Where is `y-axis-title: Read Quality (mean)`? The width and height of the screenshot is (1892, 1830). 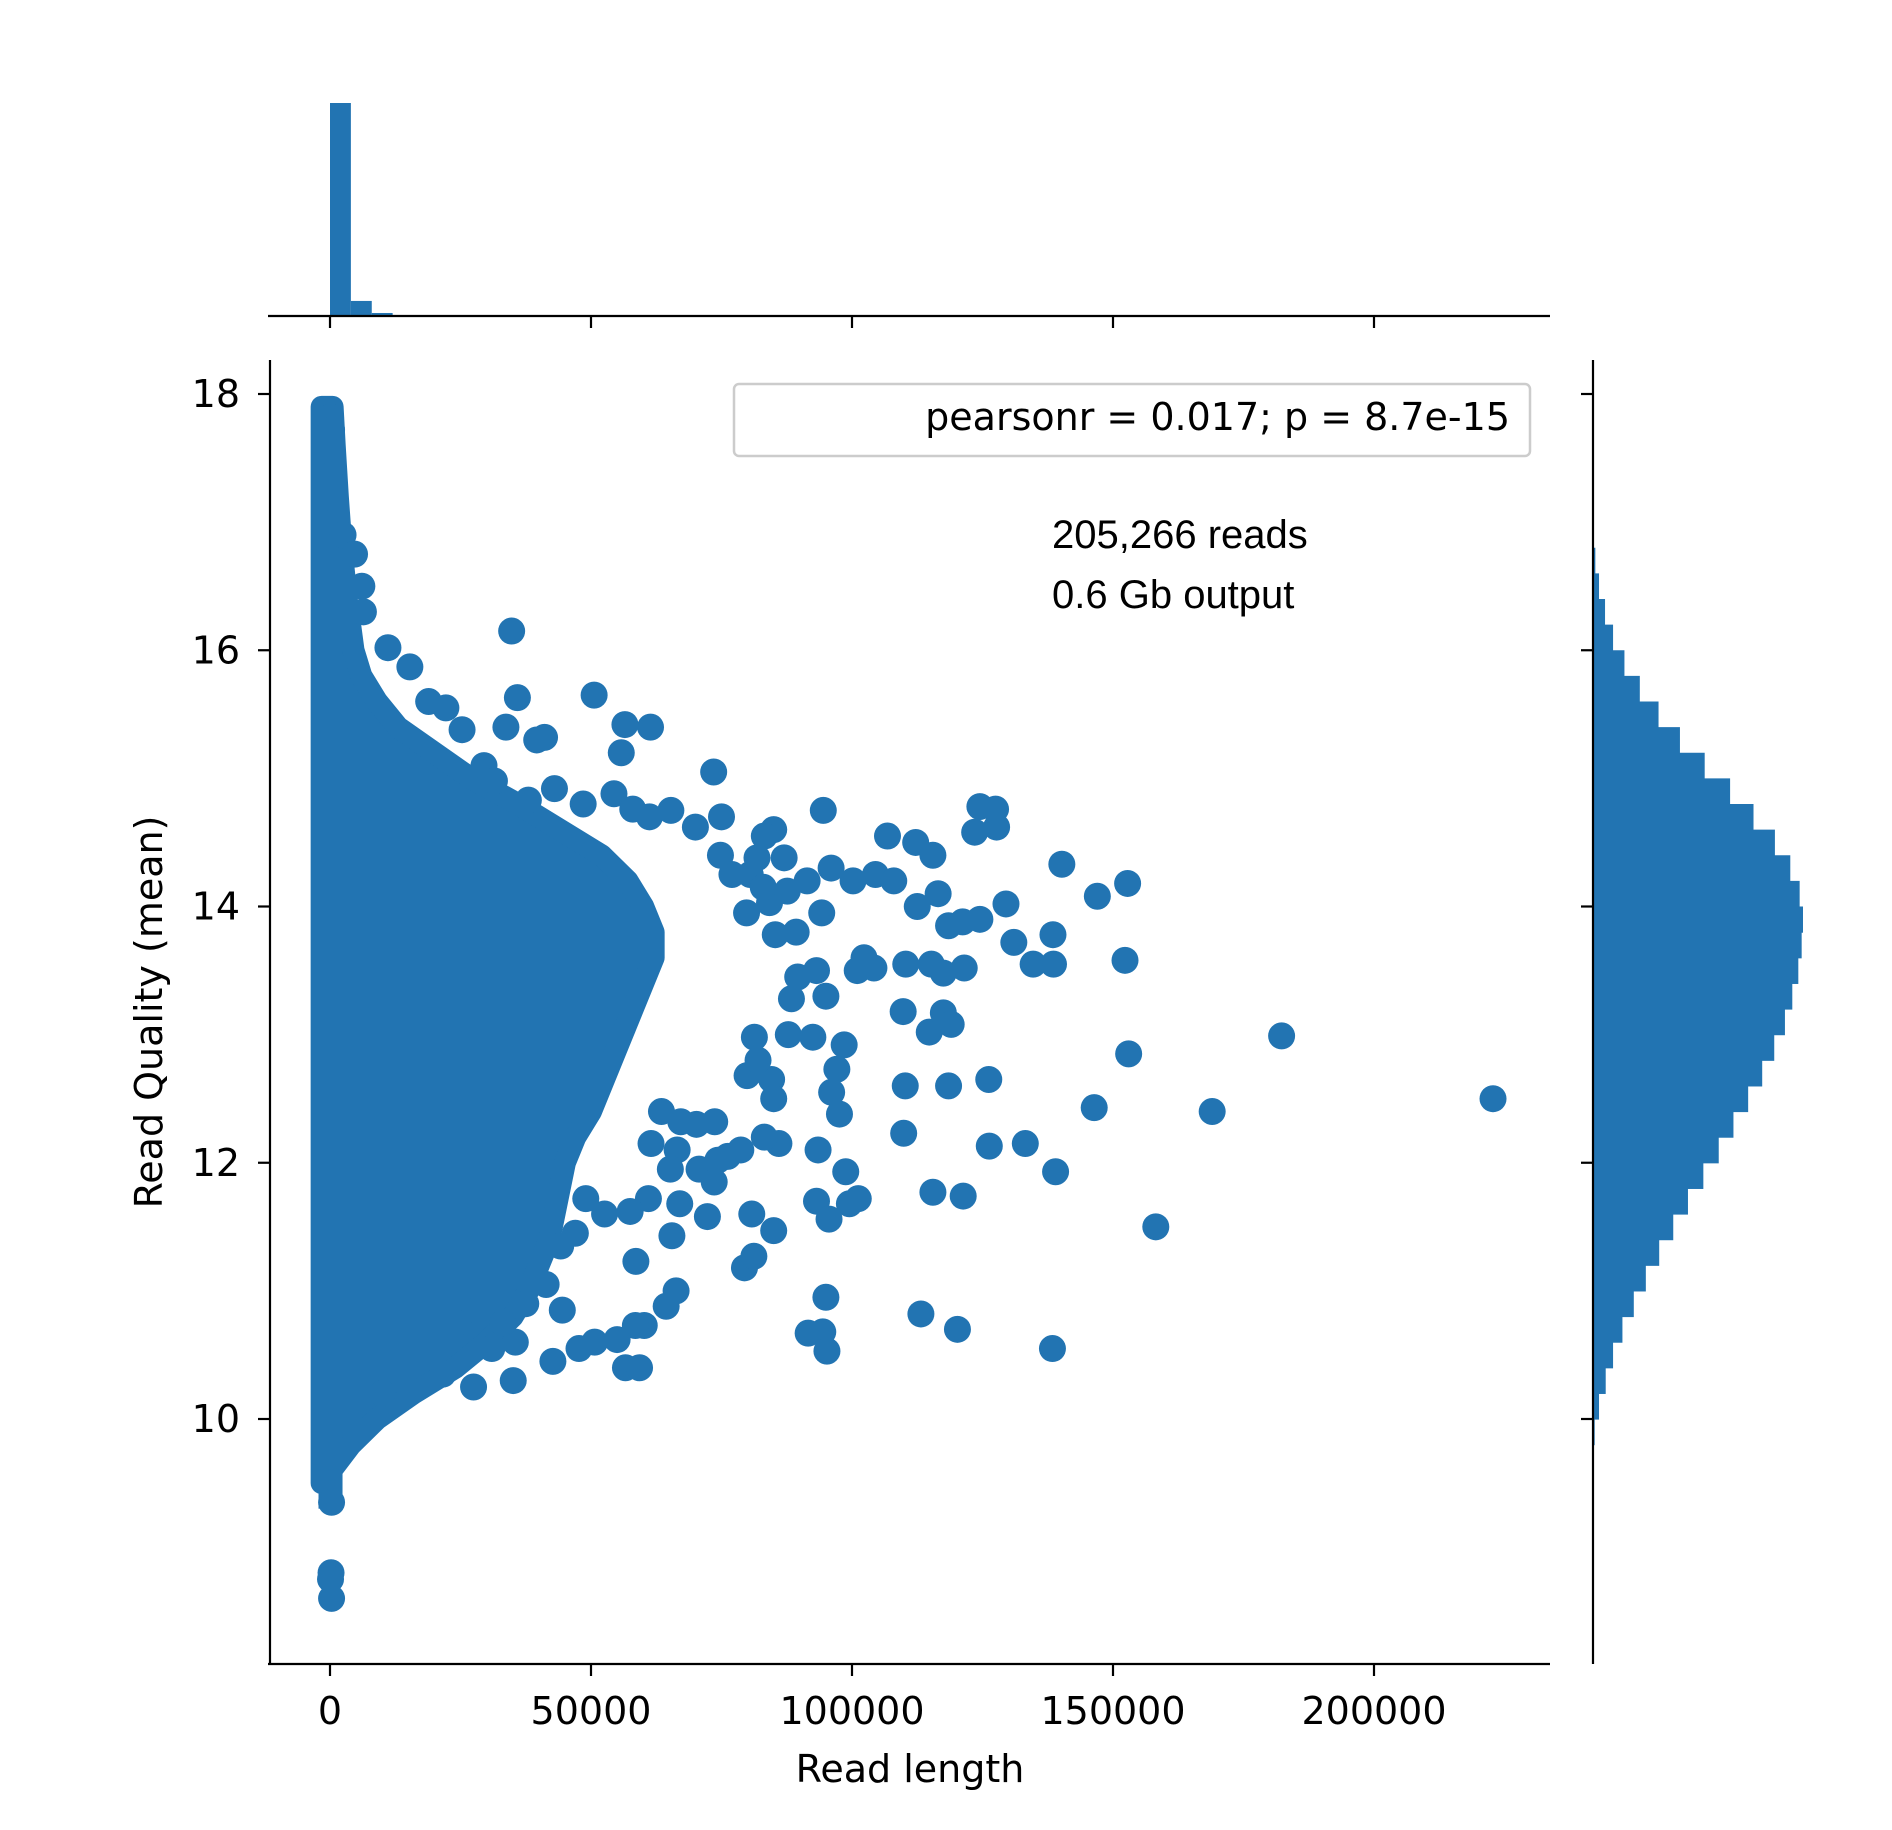 y-axis-title: Read Quality (mean) is located at coordinates (149, 1012).